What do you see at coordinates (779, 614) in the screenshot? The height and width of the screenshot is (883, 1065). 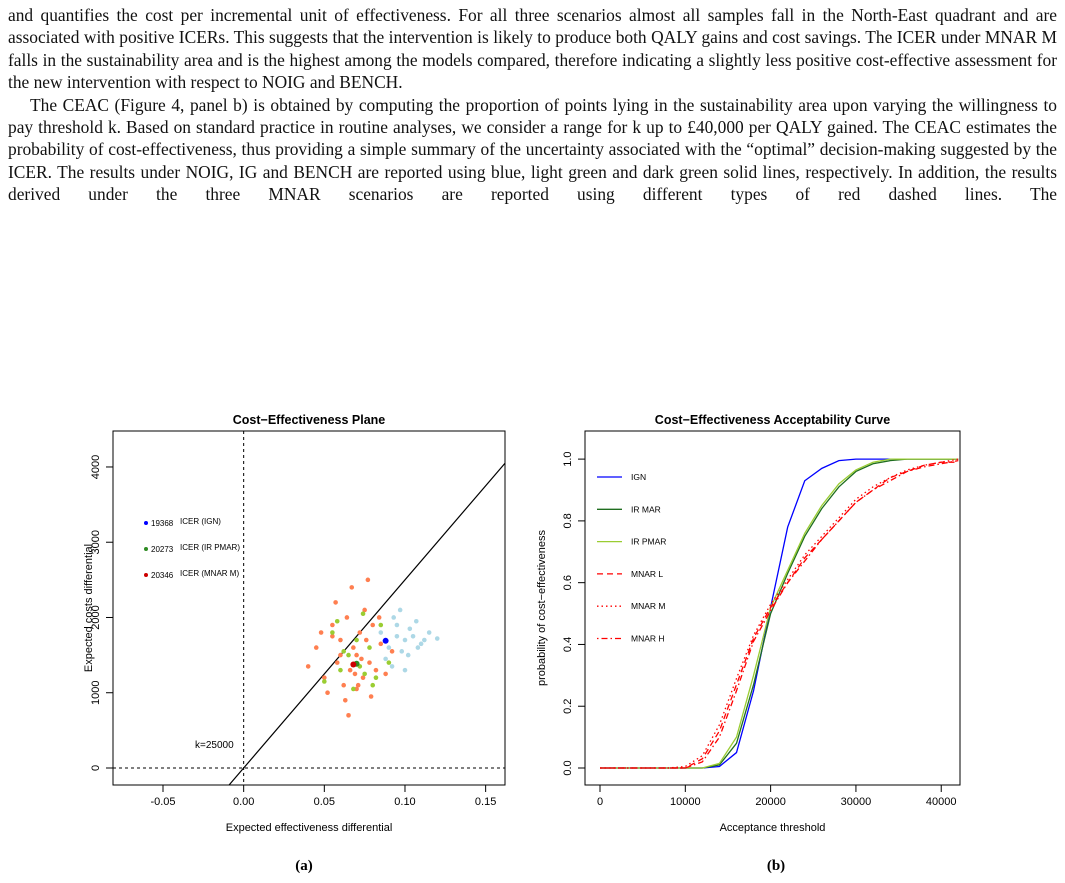 I see `curve` at bounding box center [779, 614].